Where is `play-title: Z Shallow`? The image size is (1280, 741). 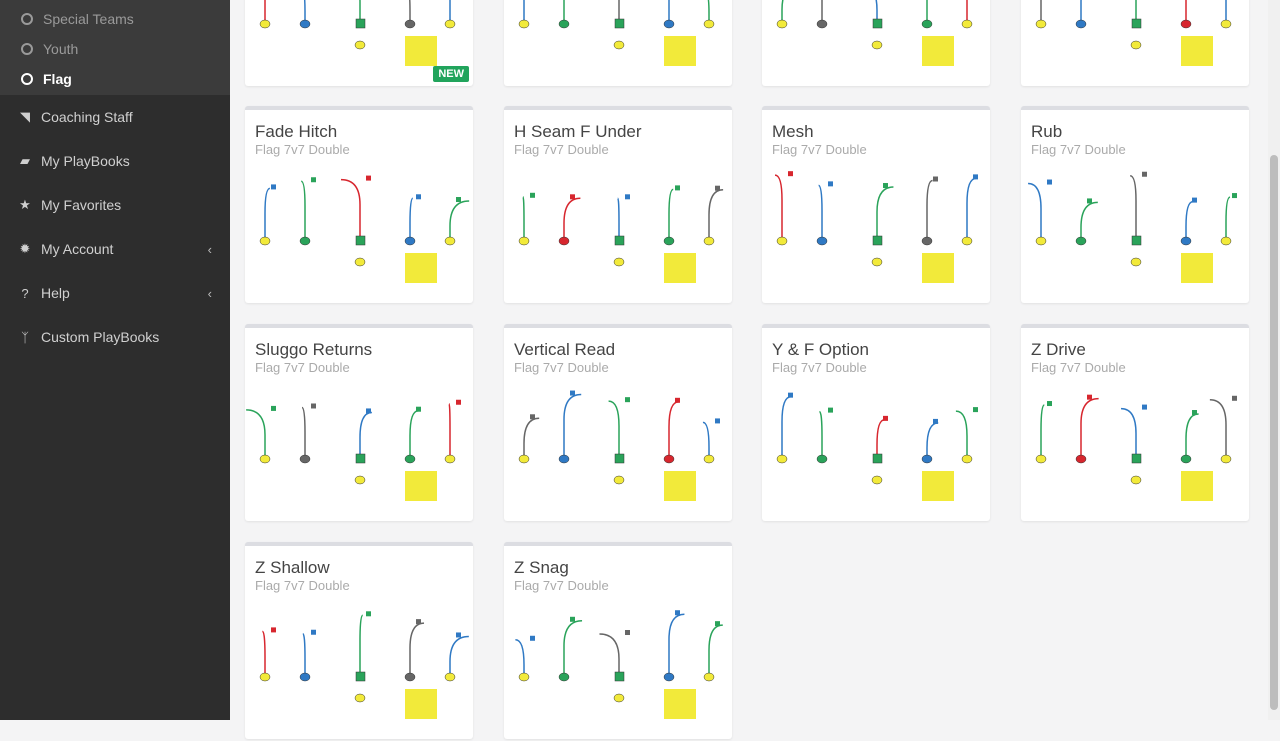
play-title: Z Shallow is located at coordinates (292, 568).